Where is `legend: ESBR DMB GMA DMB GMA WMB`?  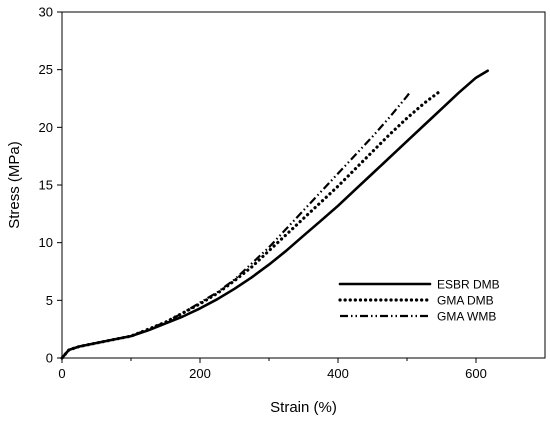 legend: ESBR DMB GMA DMB GMA WMB is located at coordinates (419, 301).